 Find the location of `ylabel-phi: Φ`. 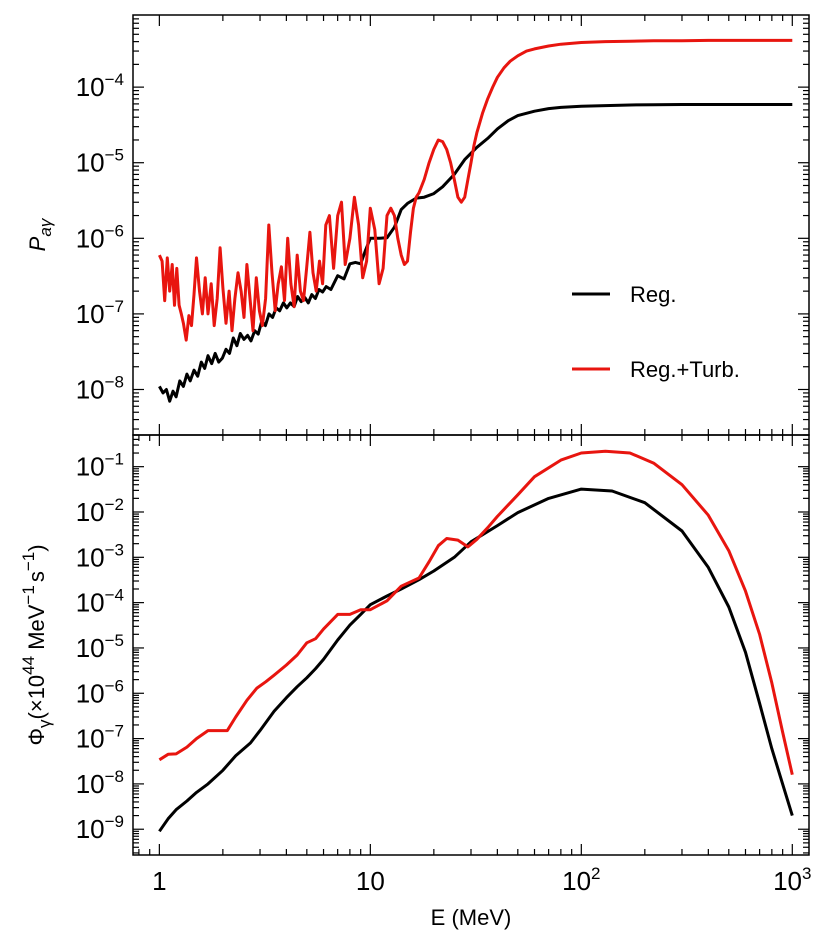

ylabel-phi: Φ is located at coordinates (36, 737).